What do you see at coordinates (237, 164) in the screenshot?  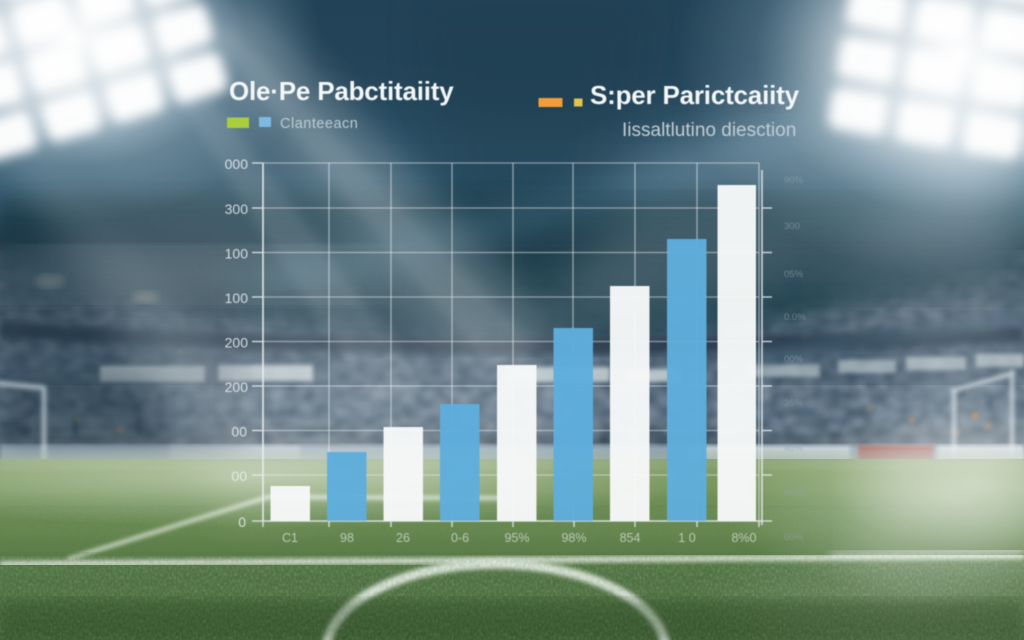 I see `svg-text: 000` at bounding box center [237, 164].